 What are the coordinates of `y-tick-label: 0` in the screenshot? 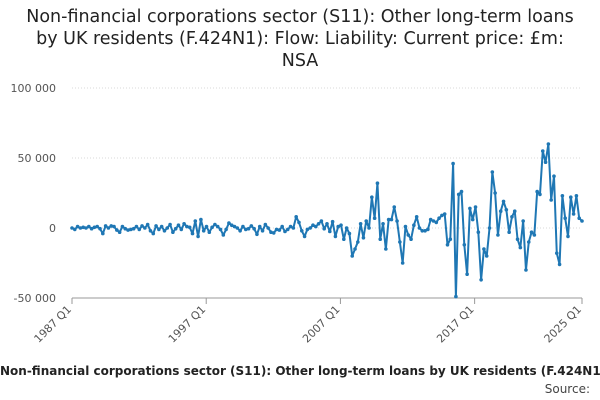 It's located at (52, 228).